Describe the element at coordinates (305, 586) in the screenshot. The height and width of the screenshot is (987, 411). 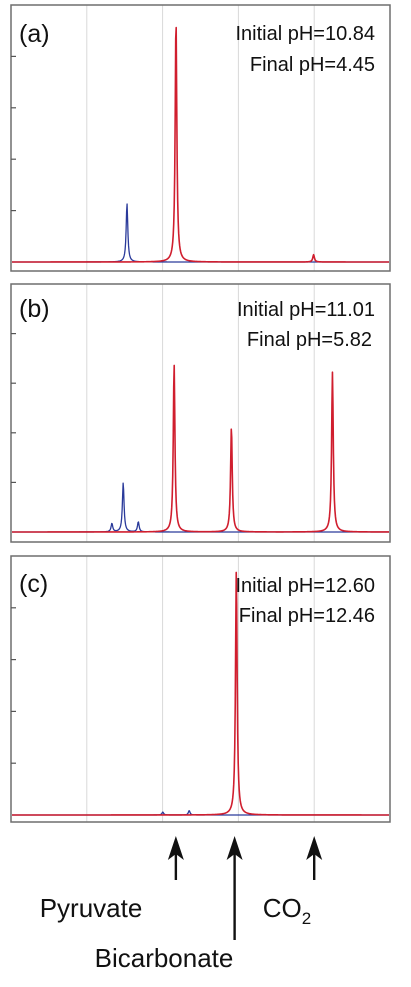
I see `panel-c-initial-ph: Initial pH=12.60` at that location.